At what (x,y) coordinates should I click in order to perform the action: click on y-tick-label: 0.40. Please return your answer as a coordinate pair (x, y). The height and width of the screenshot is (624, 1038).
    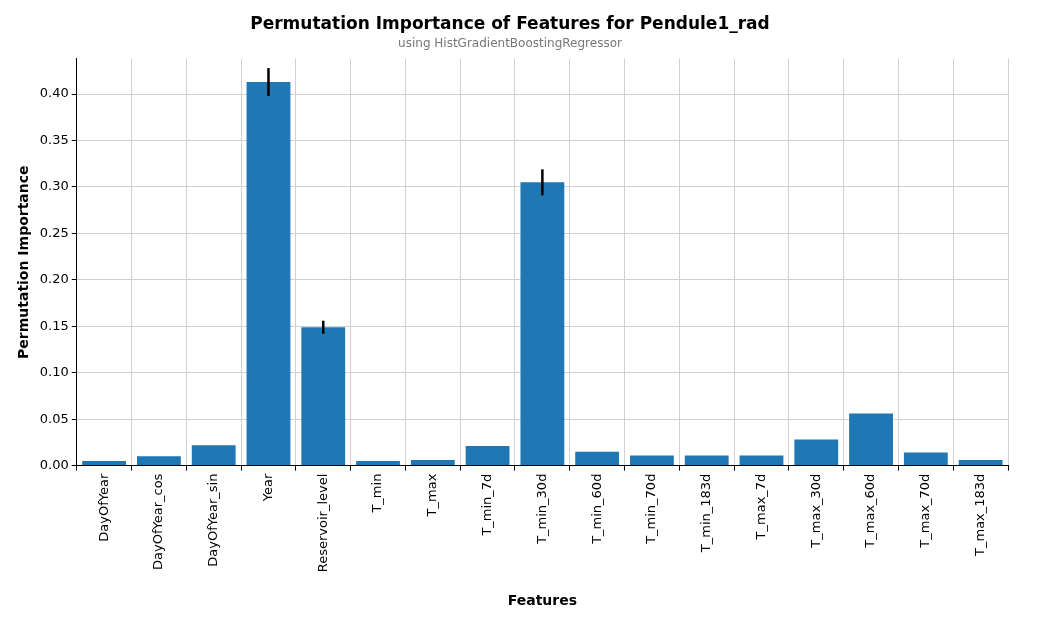
    Looking at the image, I should click on (54, 93).